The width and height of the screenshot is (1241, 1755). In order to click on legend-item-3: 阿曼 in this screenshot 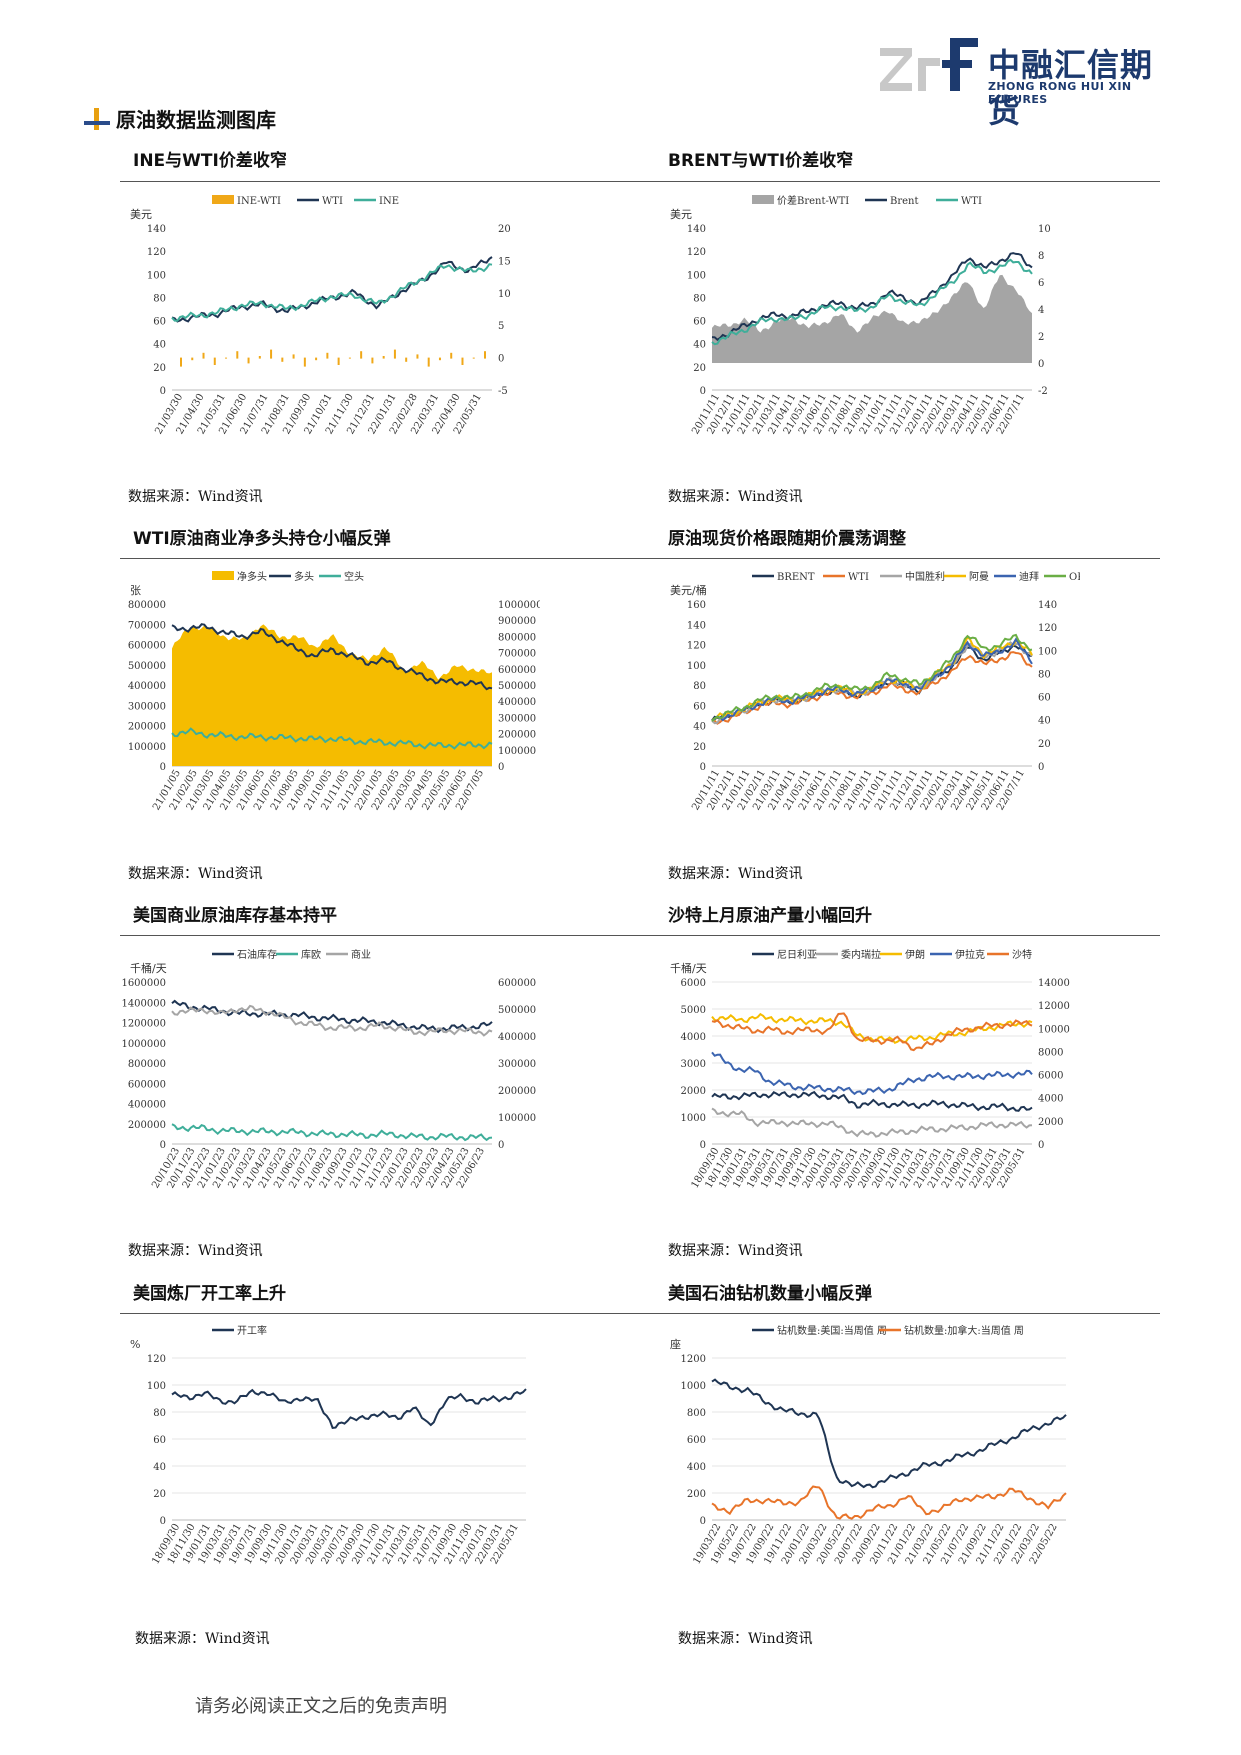, I will do `click(966, 577)`.